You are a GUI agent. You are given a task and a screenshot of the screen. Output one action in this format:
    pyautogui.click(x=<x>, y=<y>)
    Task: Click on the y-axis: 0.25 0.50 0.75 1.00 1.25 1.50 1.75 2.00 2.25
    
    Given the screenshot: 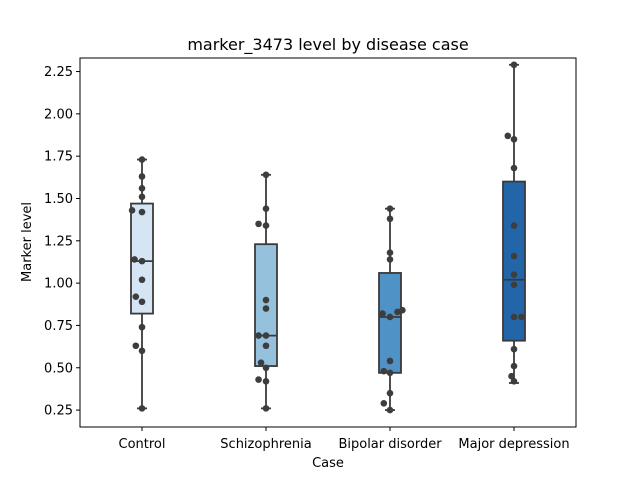 What is the action you would take?
    pyautogui.click(x=62, y=242)
    